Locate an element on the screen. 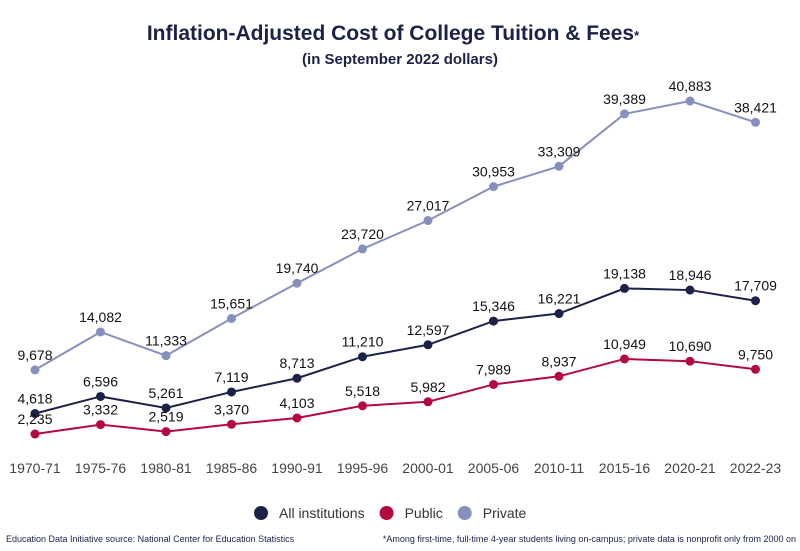 Image resolution: width=800 pixels, height=551 pixels. x-tick-label: 2022-23 is located at coordinates (756, 468).